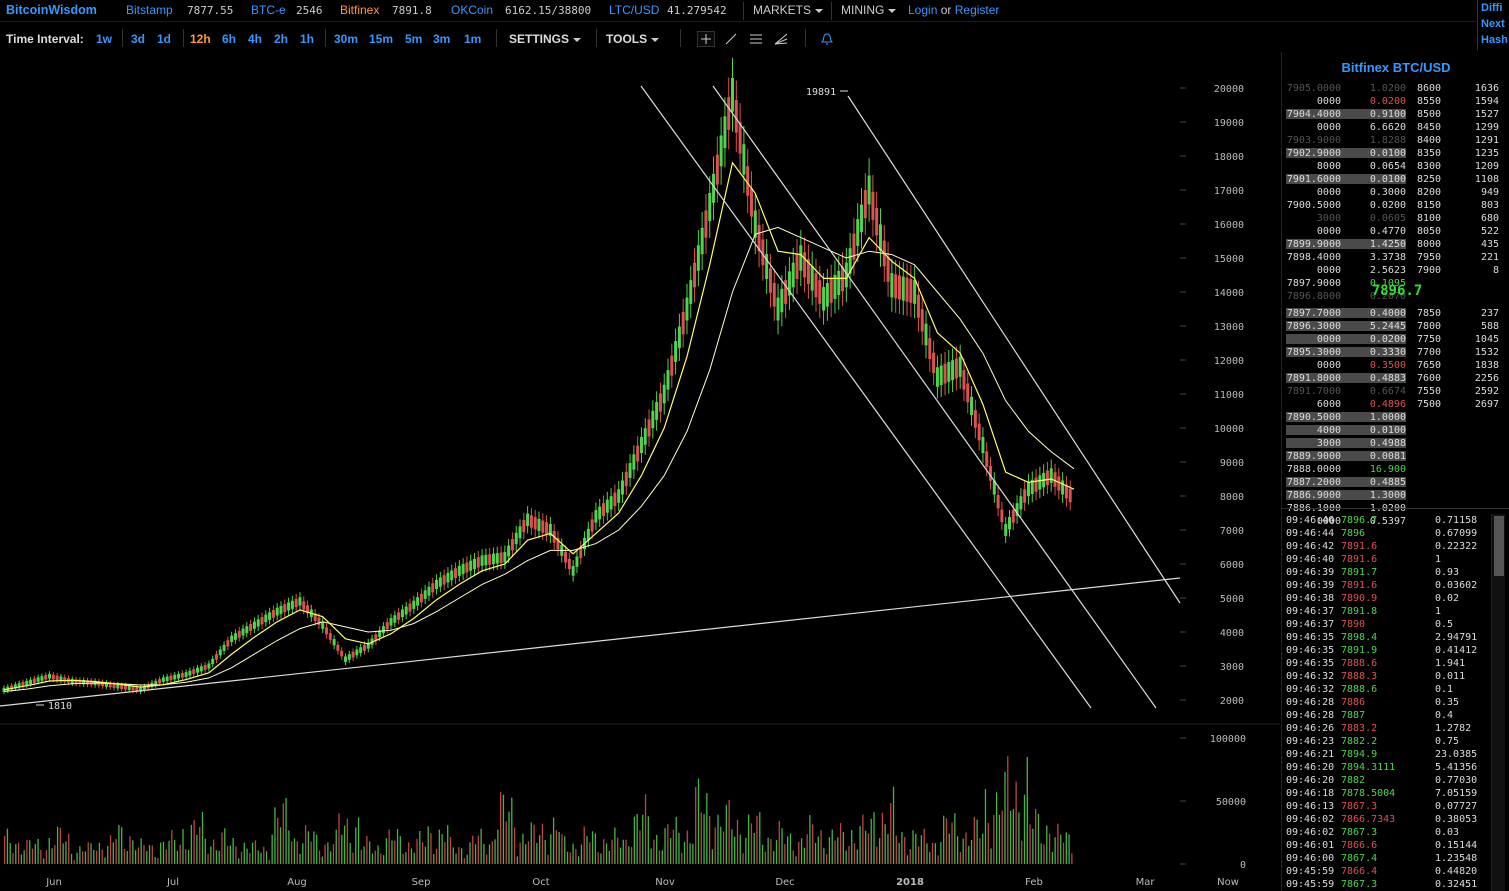 This screenshot has width=1509, height=891. I want to click on trade-row: 09:46:35 7891.9 0.41412, so click(1391, 650).